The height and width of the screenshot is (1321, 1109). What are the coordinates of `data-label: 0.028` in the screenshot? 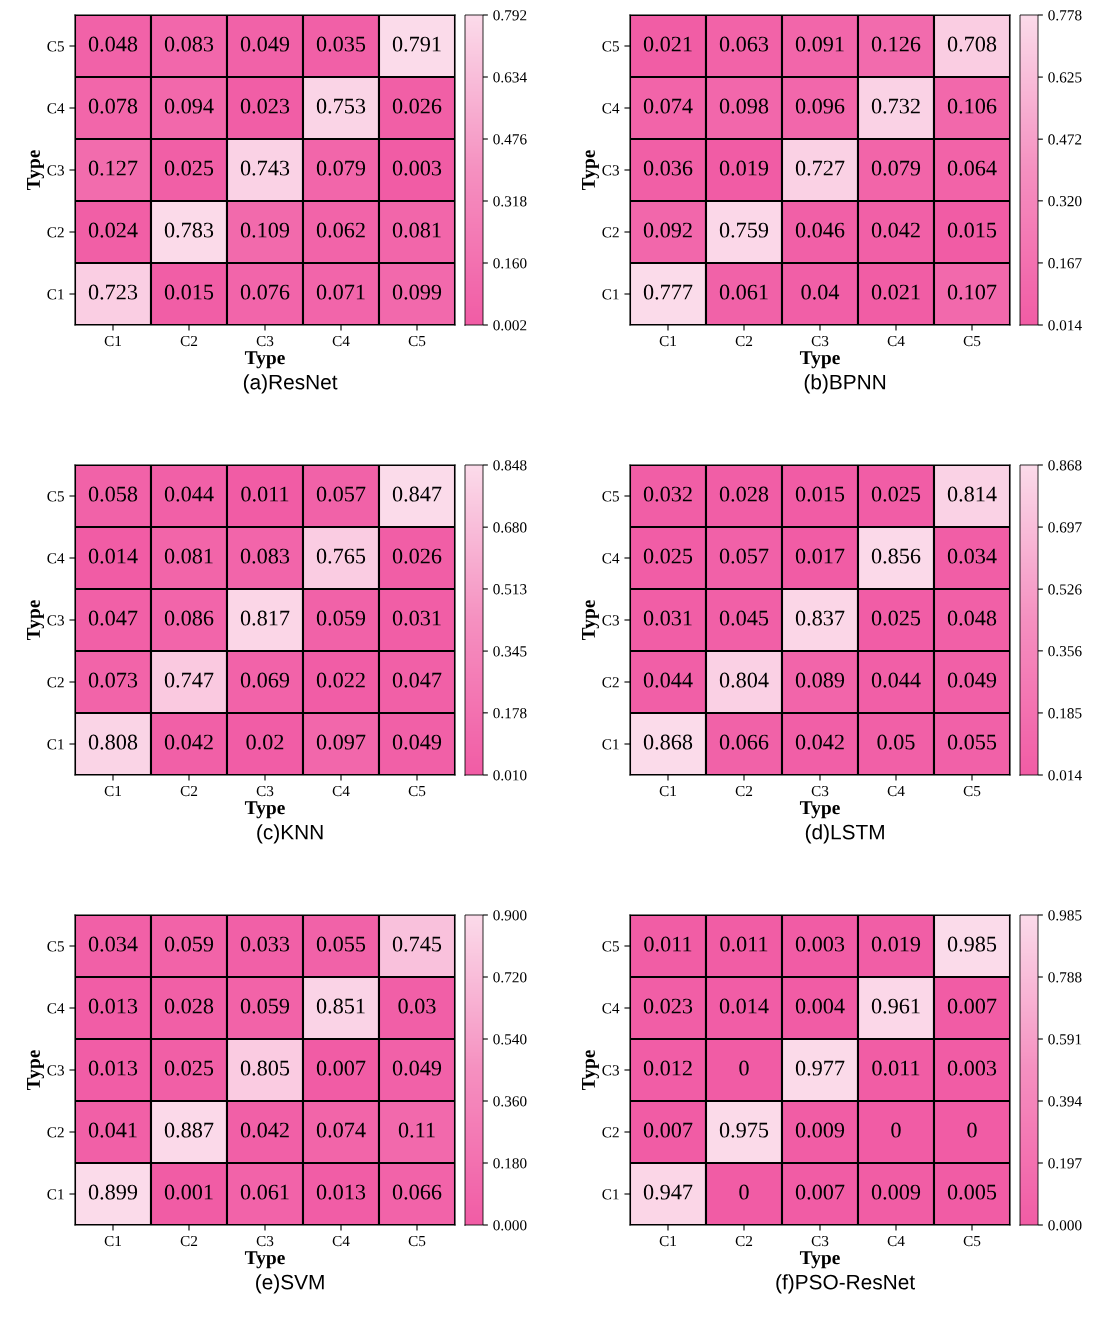 It's located at (189, 1006).